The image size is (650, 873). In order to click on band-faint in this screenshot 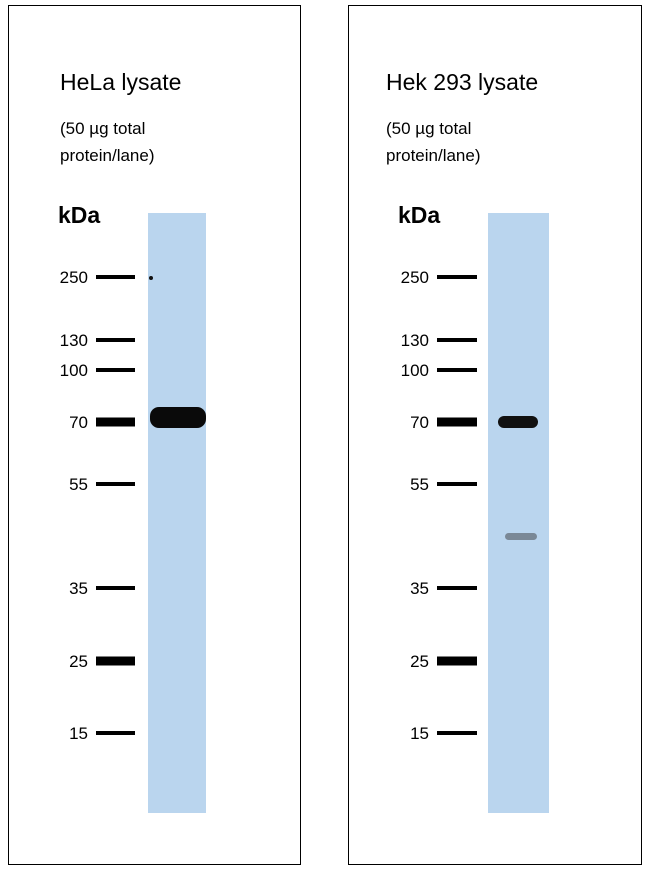, I will do `click(521, 536)`.